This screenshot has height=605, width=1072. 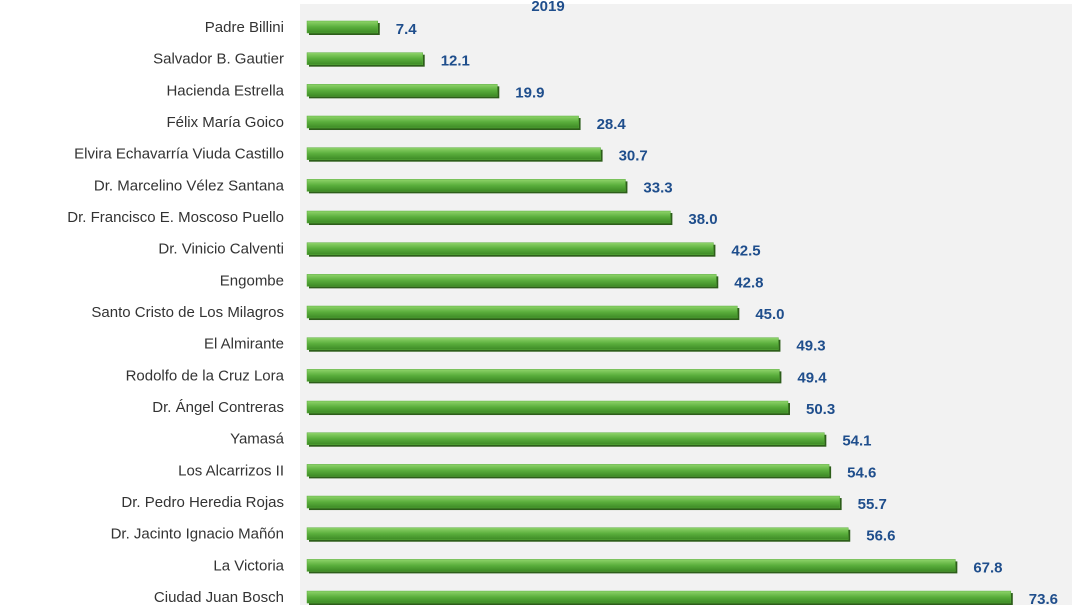 I want to click on value-label: 49.3, so click(x=810, y=346).